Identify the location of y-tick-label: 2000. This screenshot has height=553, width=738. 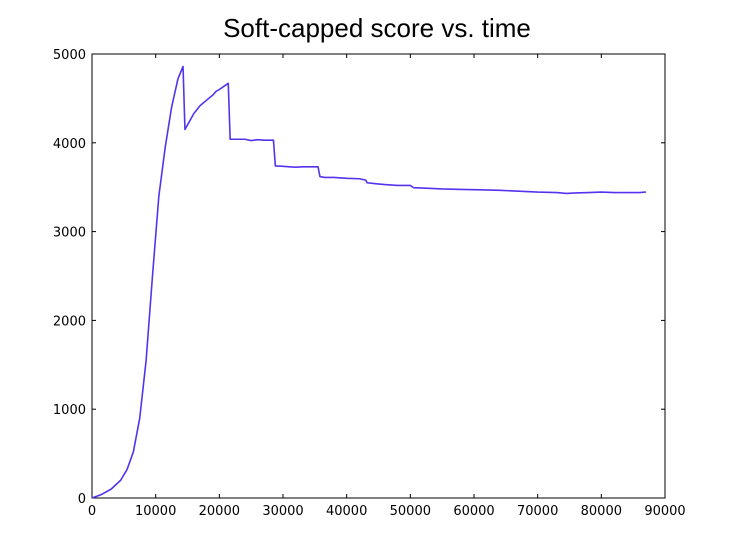
(69, 321).